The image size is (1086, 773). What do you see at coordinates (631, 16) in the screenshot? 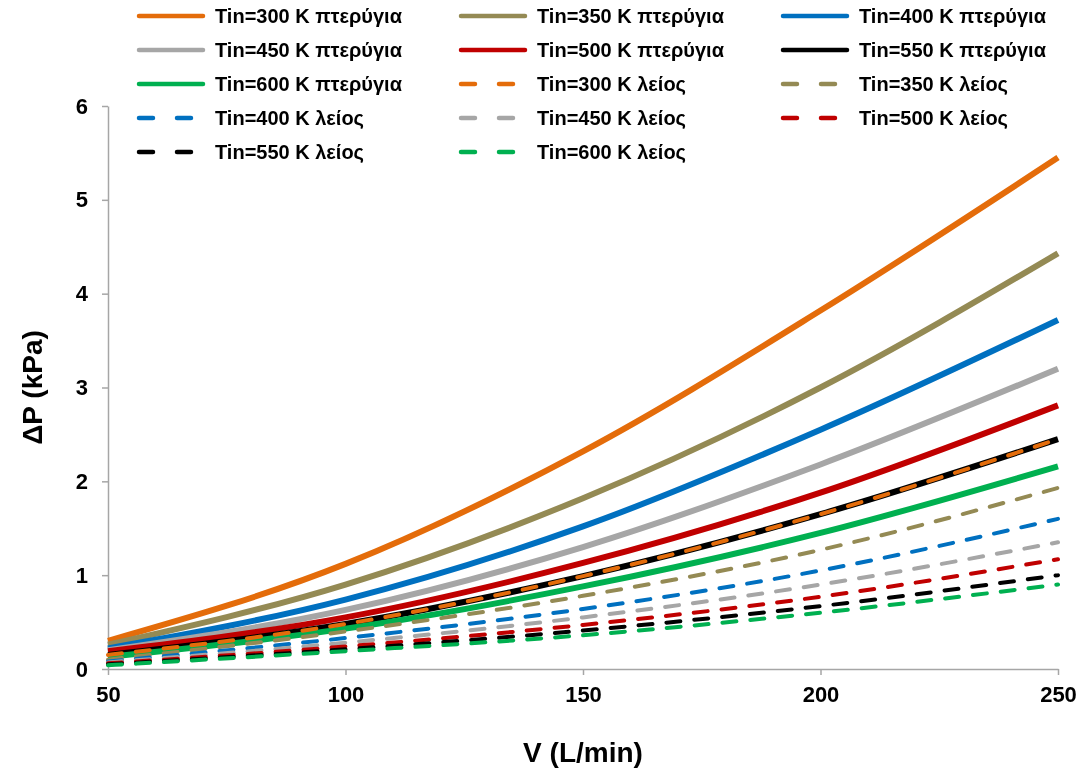
I see `legend-label: Tin=350 K πτερύγια` at bounding box center [631, 16].